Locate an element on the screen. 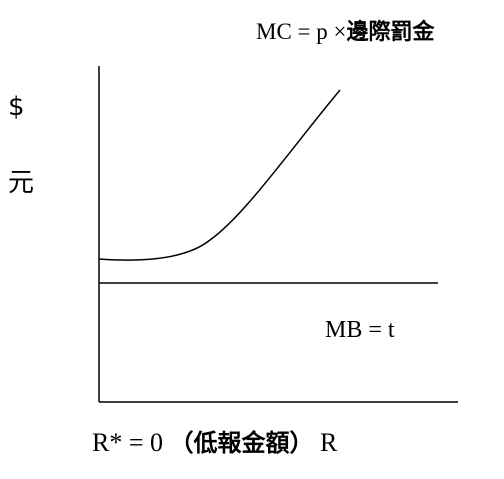  y-axis-unit: 元 is located at coordinates (21, 183).